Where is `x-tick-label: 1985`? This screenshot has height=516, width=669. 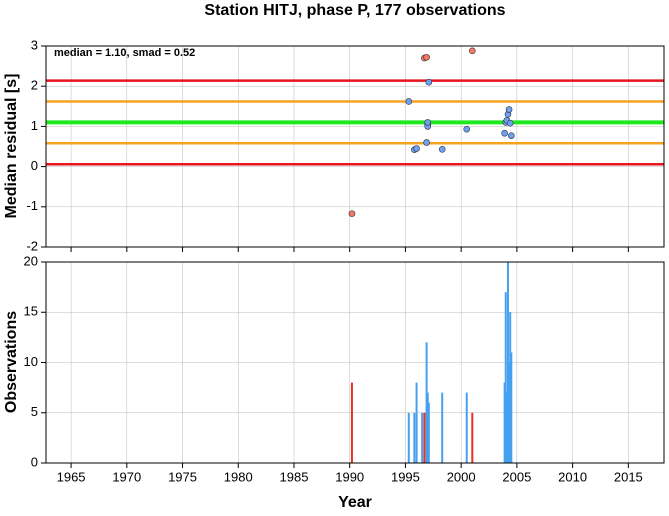 x-tick-label: 1985 is located at coordinates (294, 476).